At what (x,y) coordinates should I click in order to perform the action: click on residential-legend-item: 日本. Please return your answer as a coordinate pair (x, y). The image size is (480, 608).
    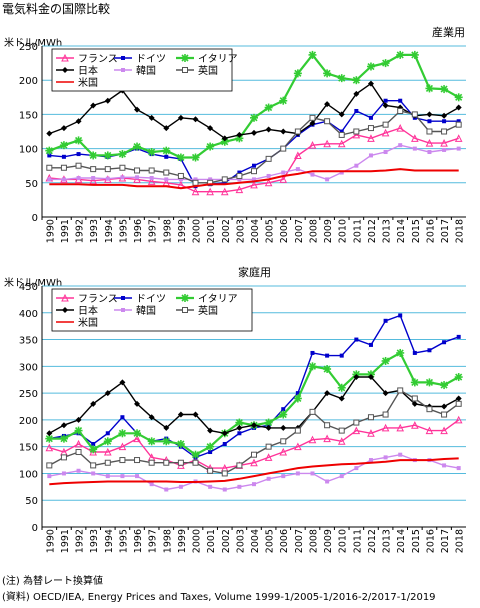
    Looking at the image, I should click on (77, 310).